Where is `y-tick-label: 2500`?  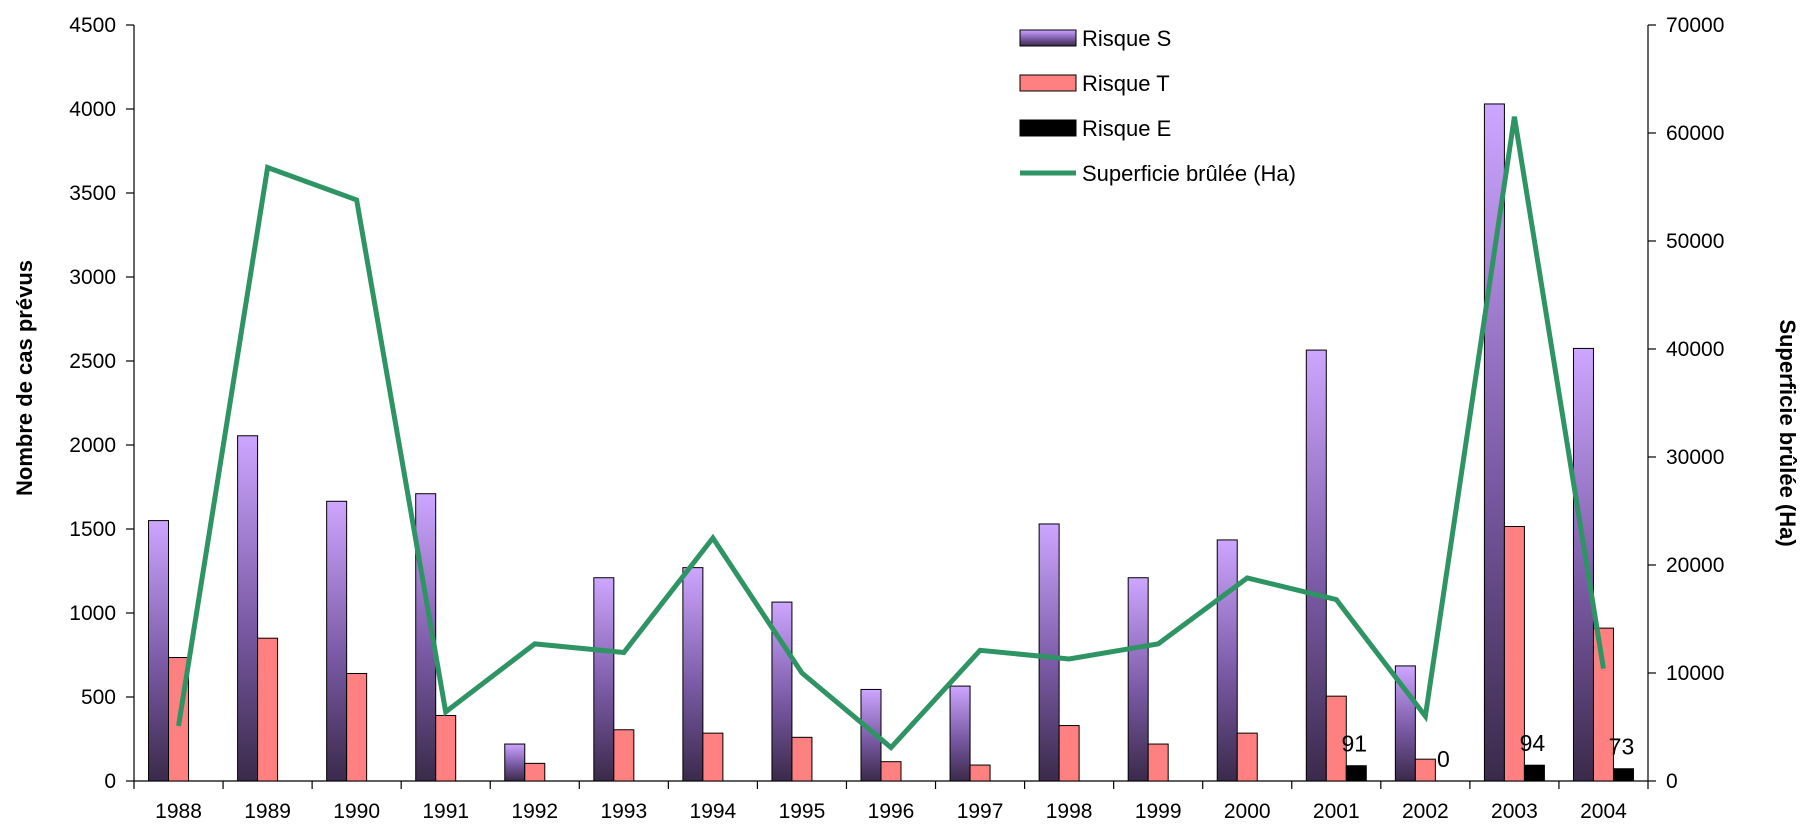 y-tick-label: 2500 is located at coordinates (92, 361).